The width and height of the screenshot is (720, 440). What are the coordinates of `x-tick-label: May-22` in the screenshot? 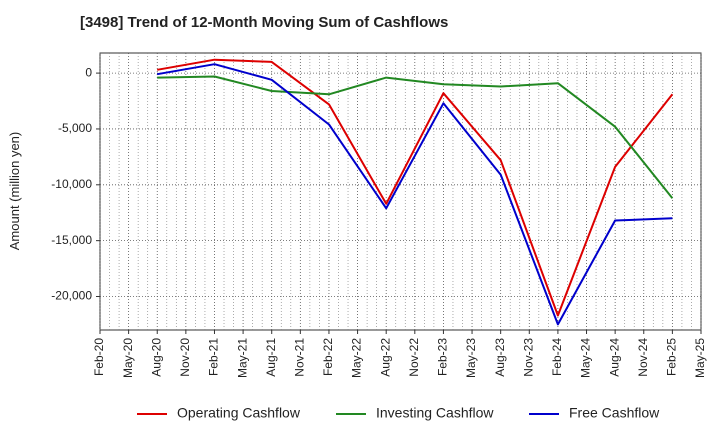 It's located at (357, 358).